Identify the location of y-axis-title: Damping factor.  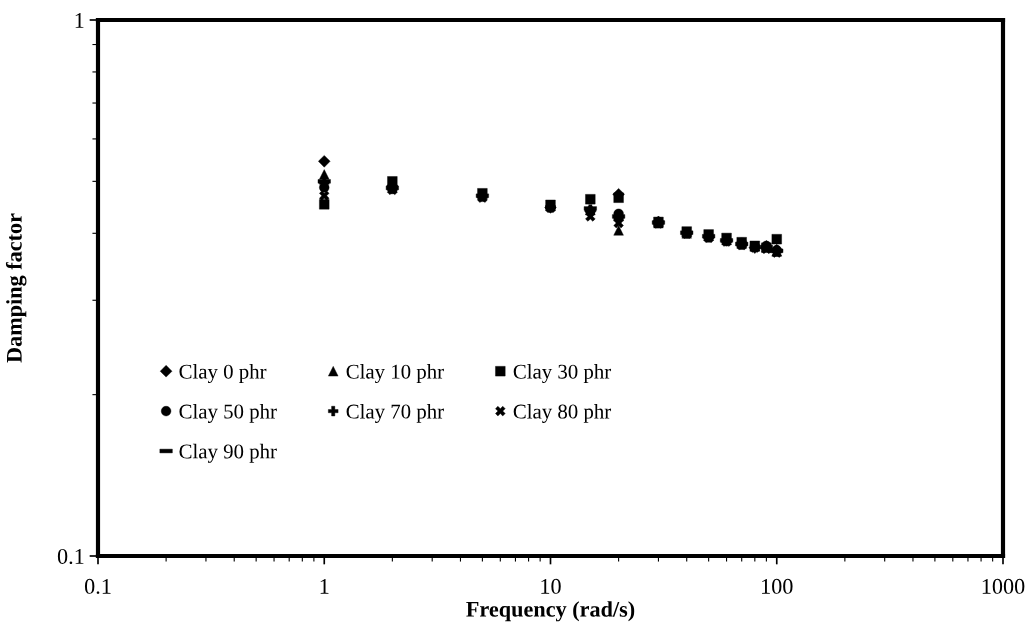
(16, 288).